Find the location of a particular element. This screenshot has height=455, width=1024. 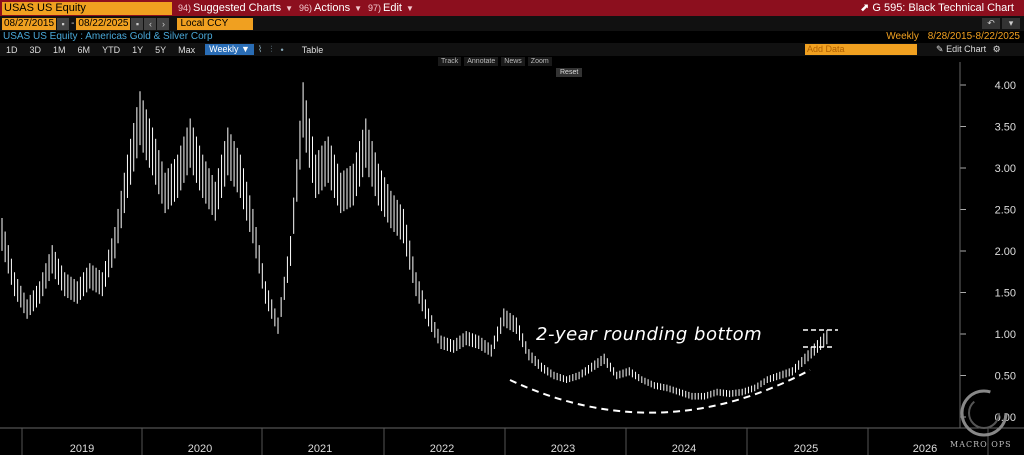

end-date-field: 08/22/2025 is located at coordinates (103, 23).